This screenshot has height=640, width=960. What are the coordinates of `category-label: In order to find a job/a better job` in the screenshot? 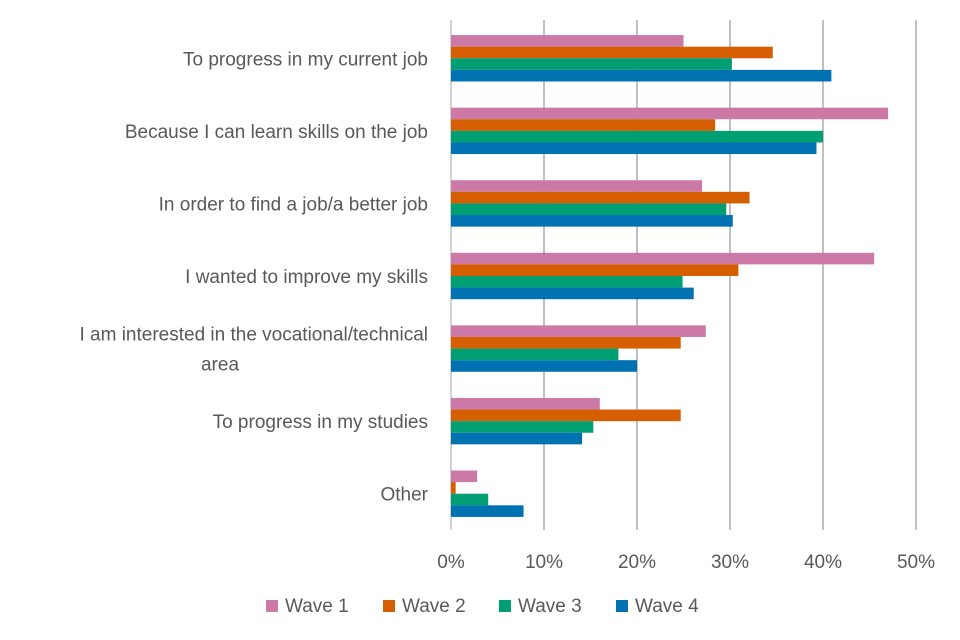 It's located at (293, 204).